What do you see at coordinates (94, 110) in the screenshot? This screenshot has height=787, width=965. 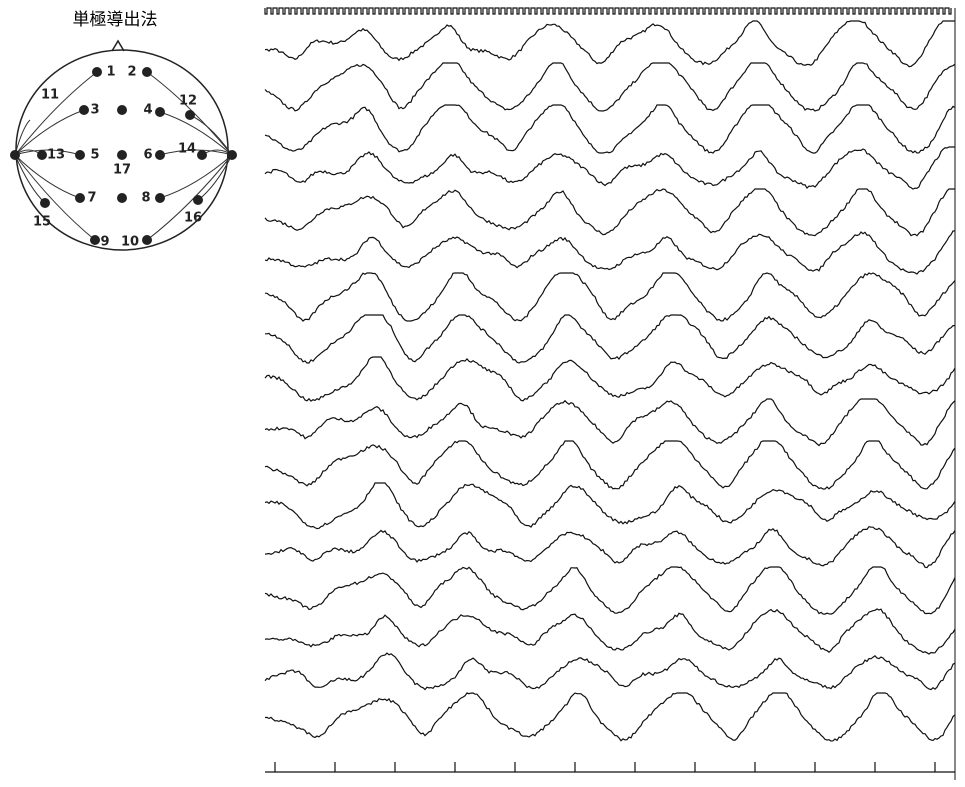 I see `electrode-label: 3` at bounding box center [94, 110].